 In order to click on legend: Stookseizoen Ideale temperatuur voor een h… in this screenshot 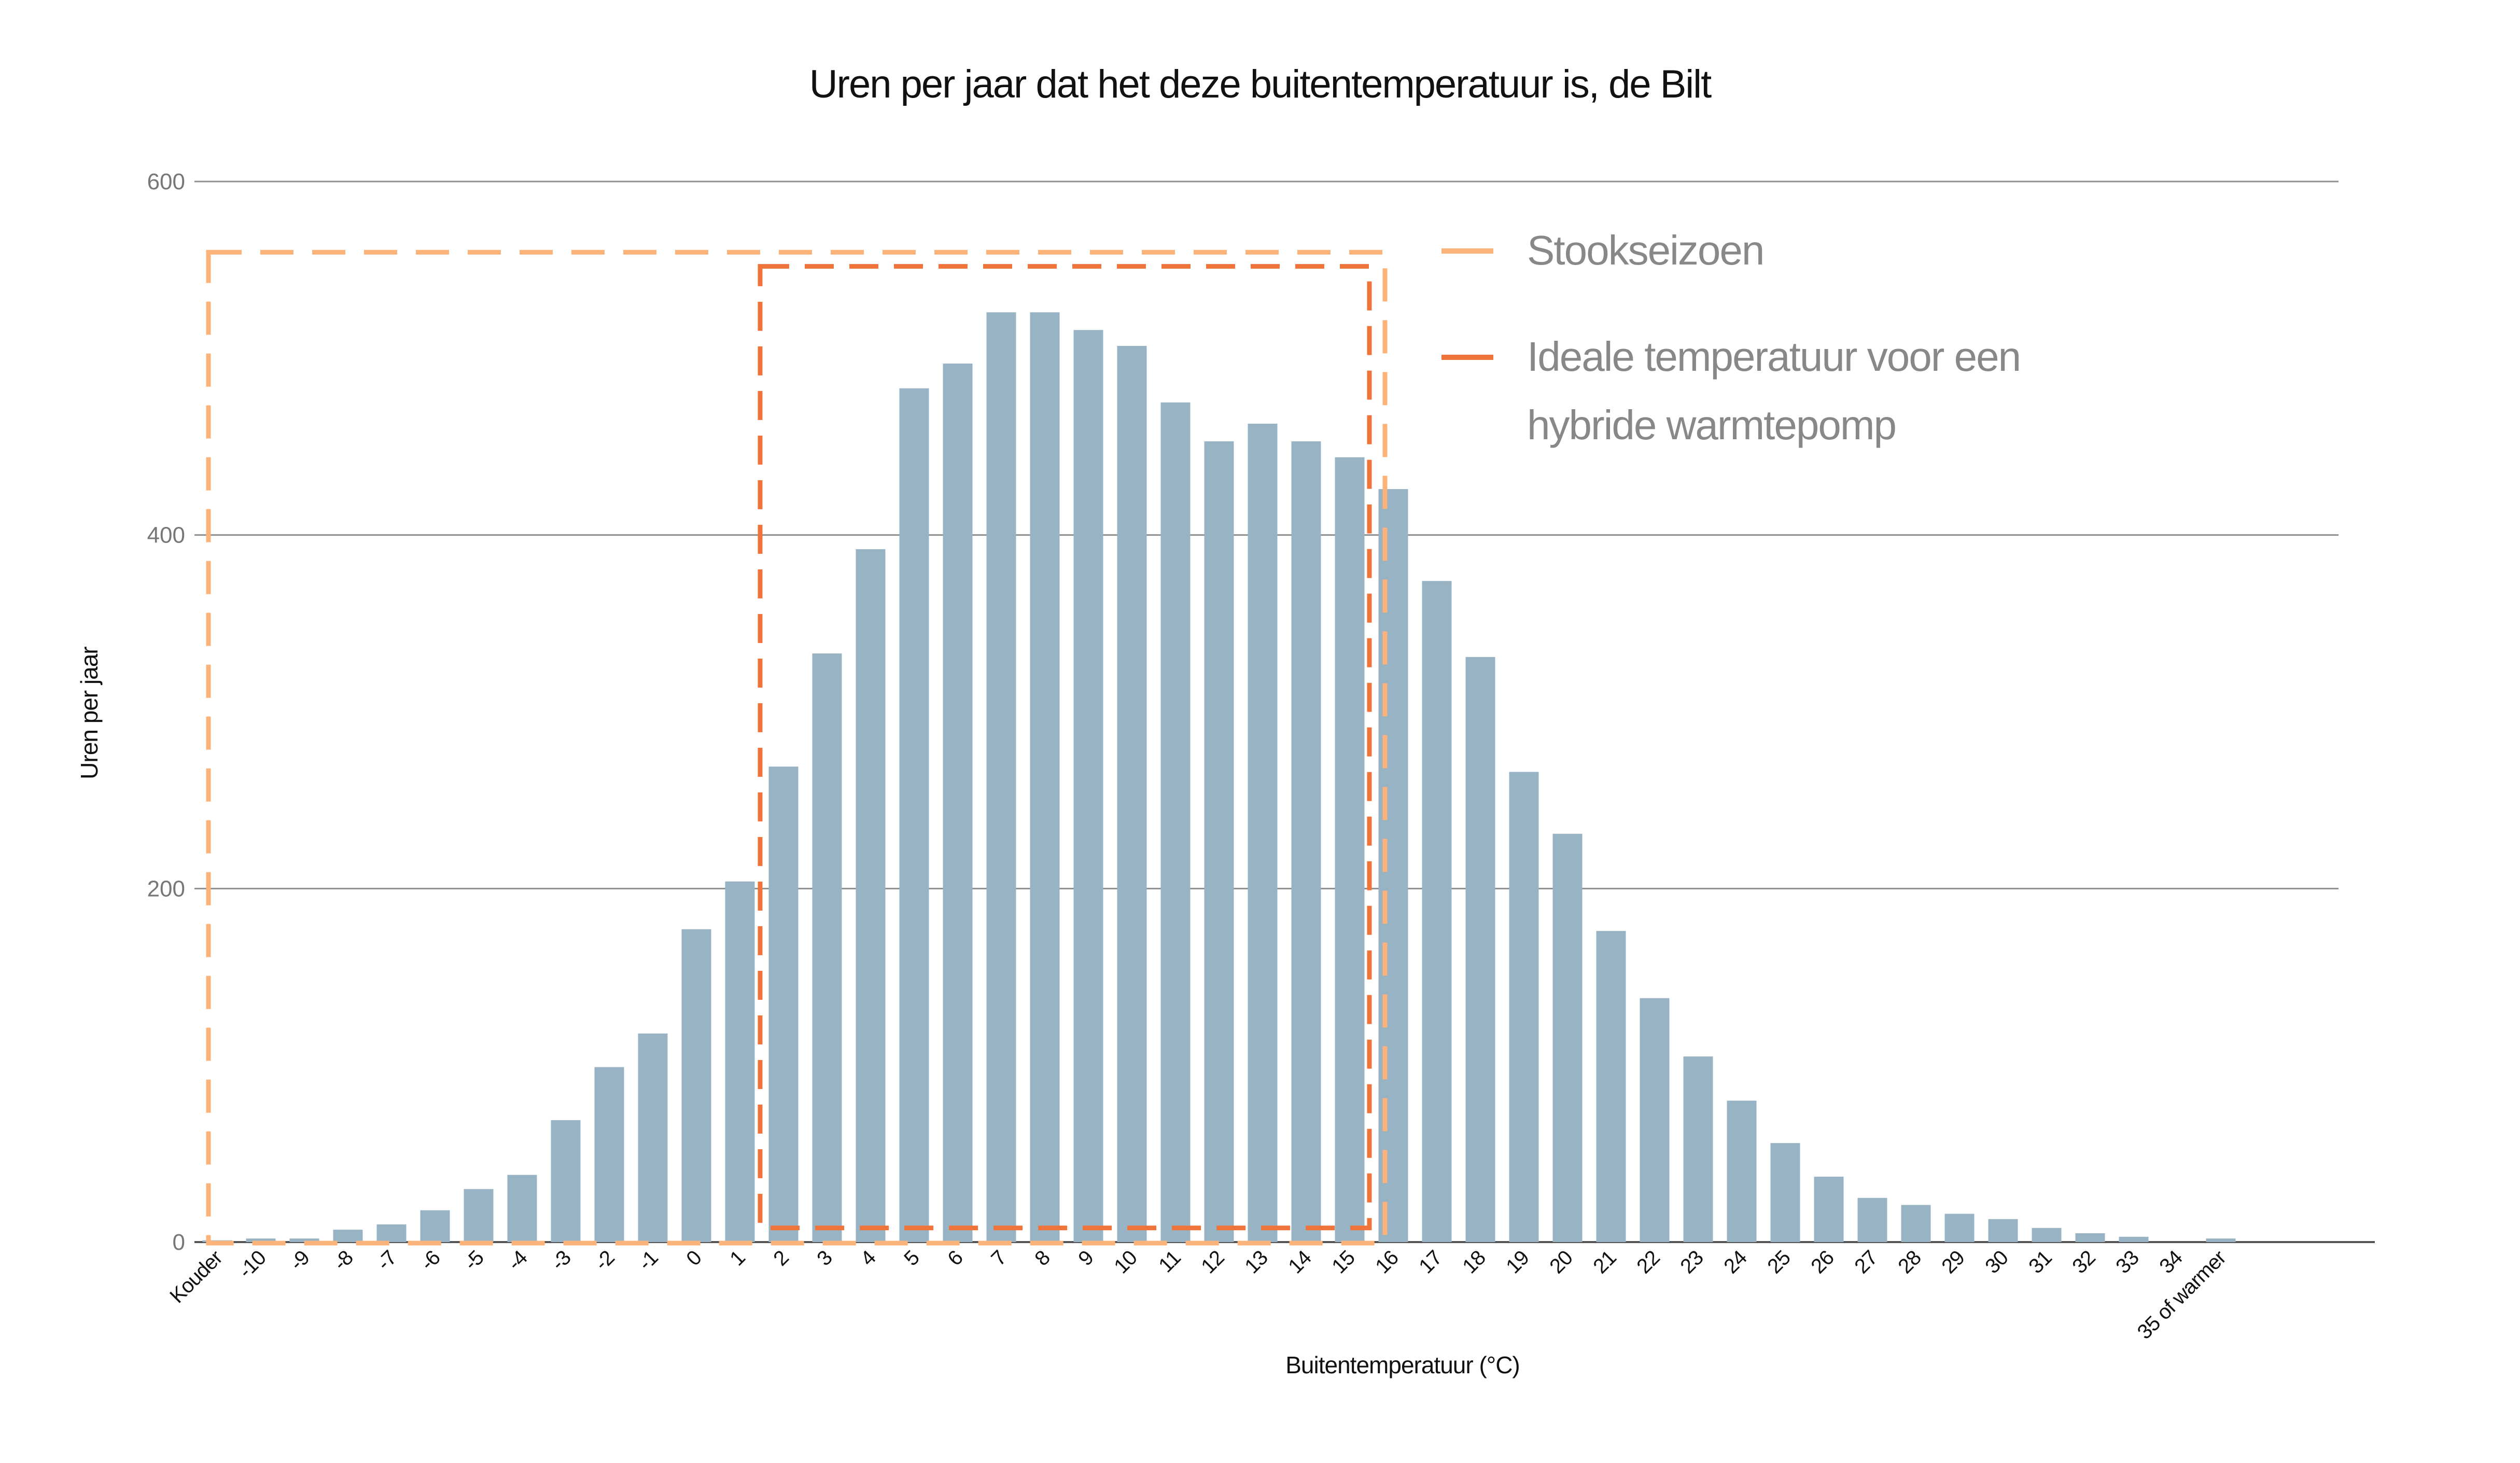, I will do `click(1731, 337)`.